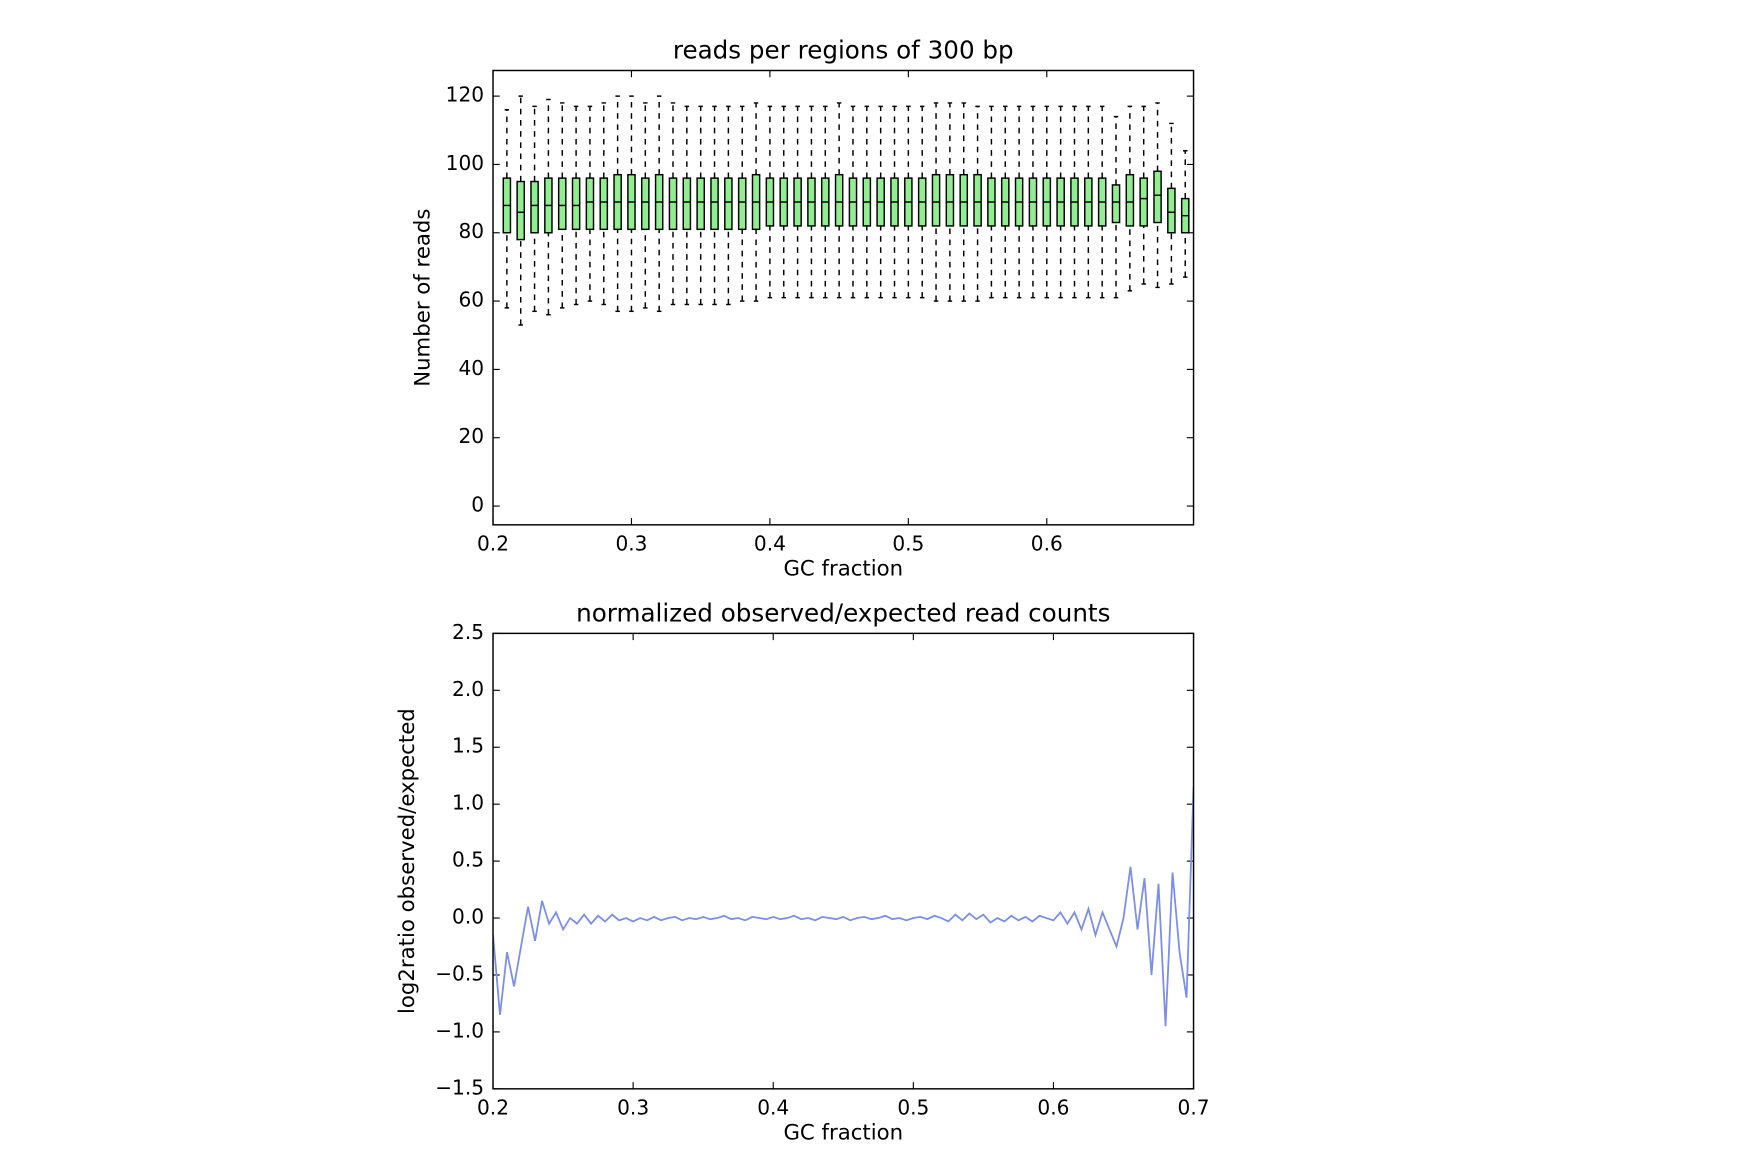 Image resolution: width=1747 pixels, height=1175 pixels. What do you see at coordinates (465, 95) in the screenshot?
I see `y-tick-label: 120` at bounding box center [465, 95].